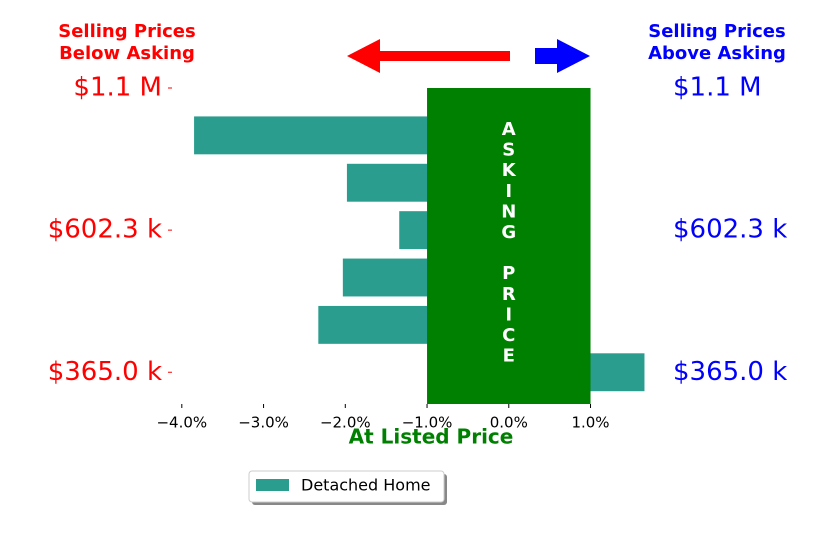  I want to click on y-tick-label: $1.1 M, so click(117, 88).